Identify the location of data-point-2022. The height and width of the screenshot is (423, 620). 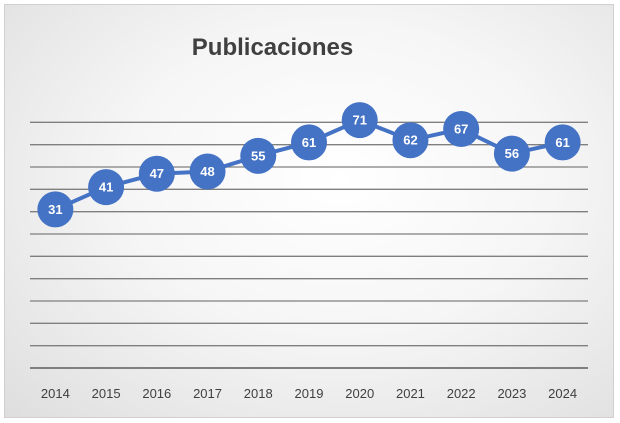
(461, 129).